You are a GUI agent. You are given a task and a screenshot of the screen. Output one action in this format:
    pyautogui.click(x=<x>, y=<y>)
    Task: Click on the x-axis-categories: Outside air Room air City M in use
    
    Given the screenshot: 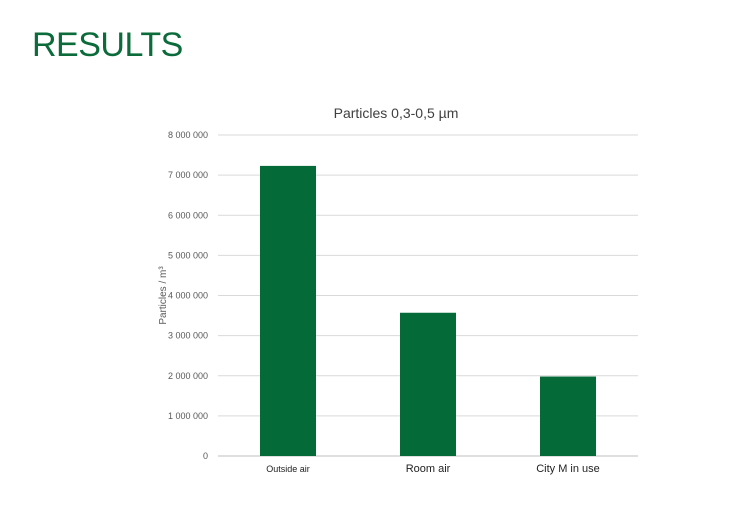 What is the action you would take?
    pyautogui.click(x=433, y=469)
    